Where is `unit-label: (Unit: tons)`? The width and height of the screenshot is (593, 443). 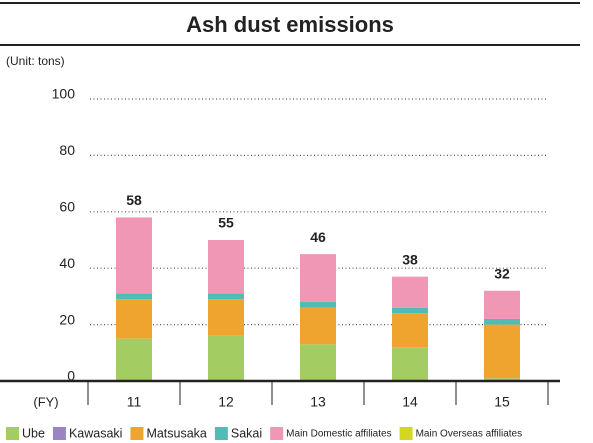
unit-label: (Unit: tons) is located at coordinates (35, 61).